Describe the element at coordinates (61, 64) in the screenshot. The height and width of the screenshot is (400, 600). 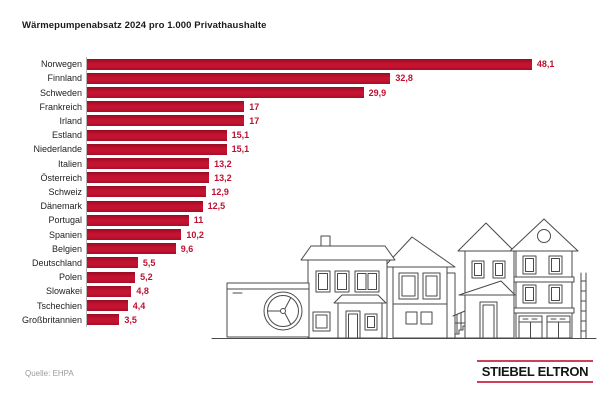
I see `country-label: Norwegen` at that location.